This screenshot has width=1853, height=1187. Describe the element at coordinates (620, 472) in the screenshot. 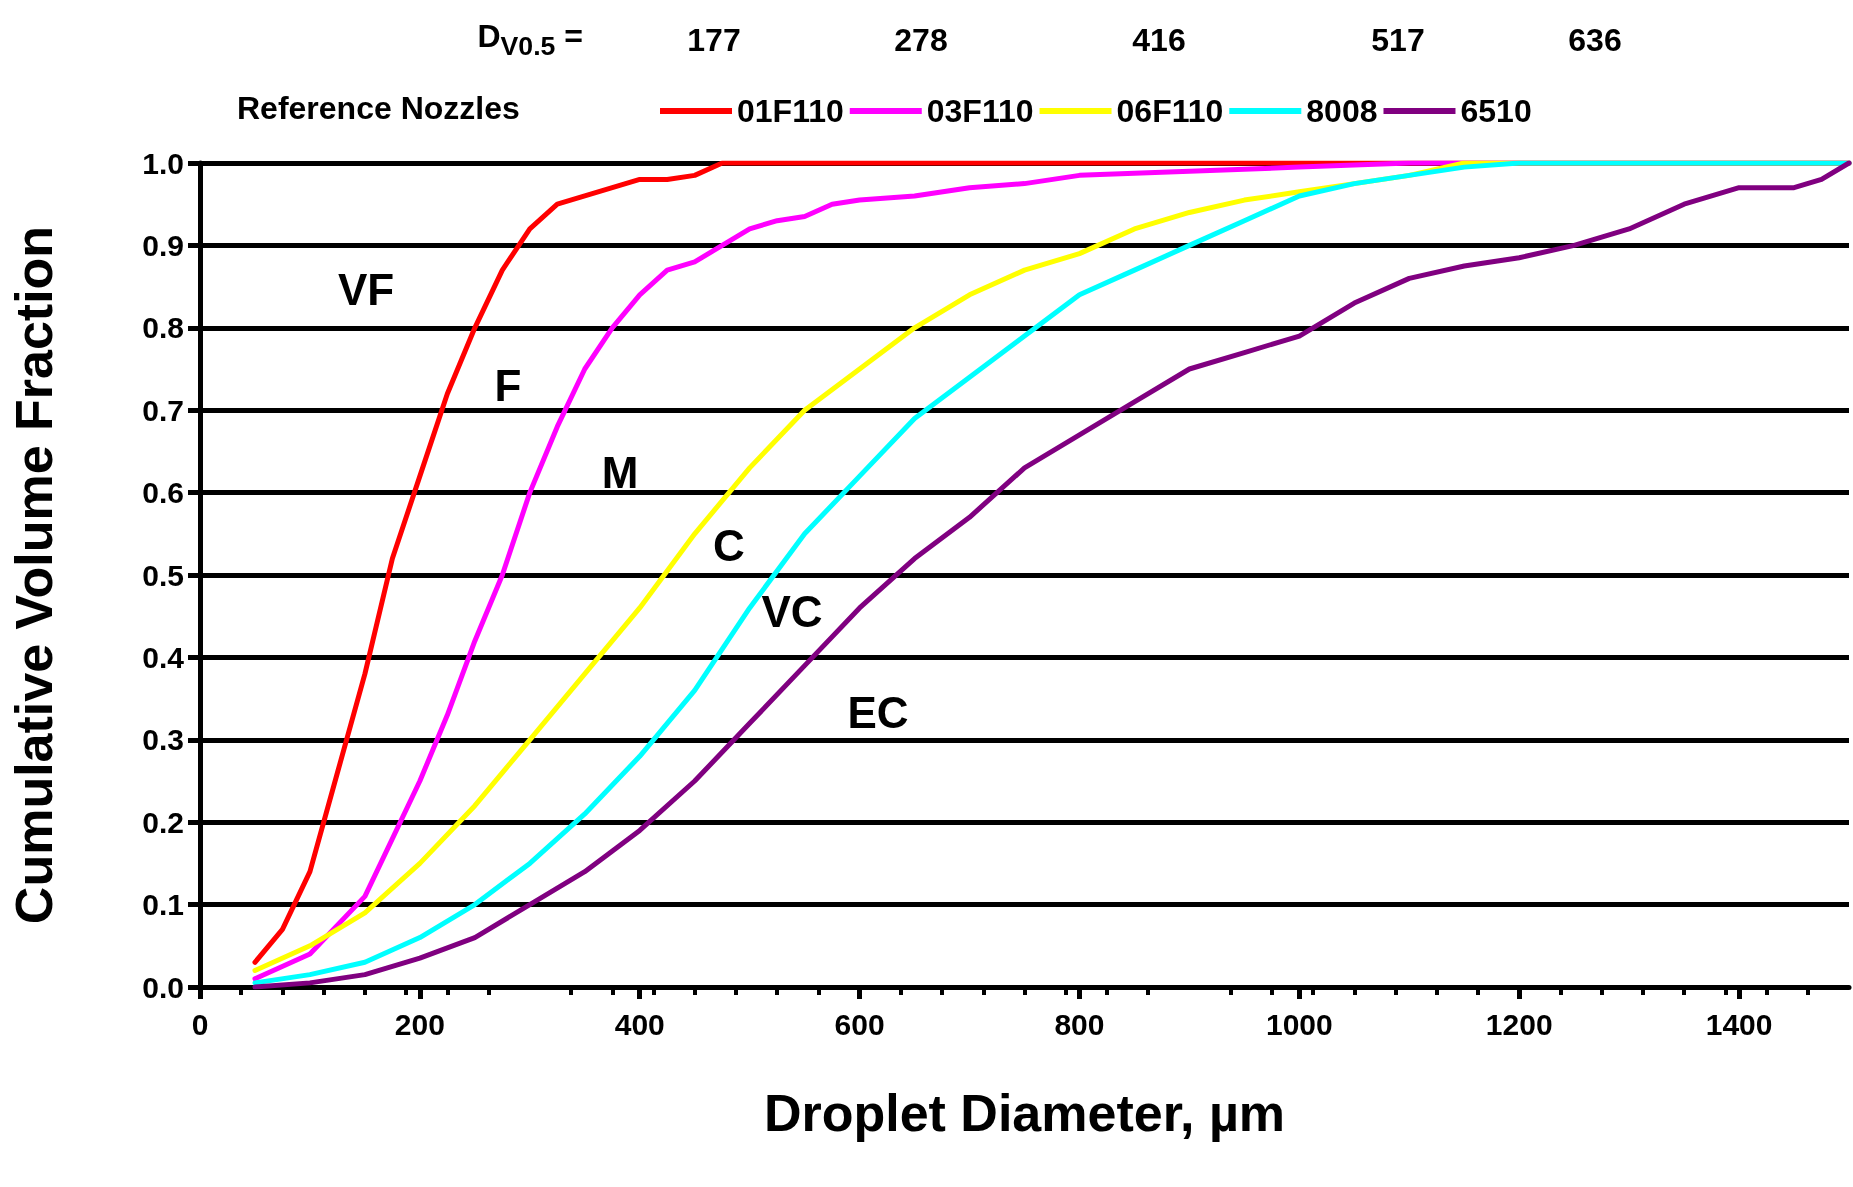

I see `annotation: M` at that location.